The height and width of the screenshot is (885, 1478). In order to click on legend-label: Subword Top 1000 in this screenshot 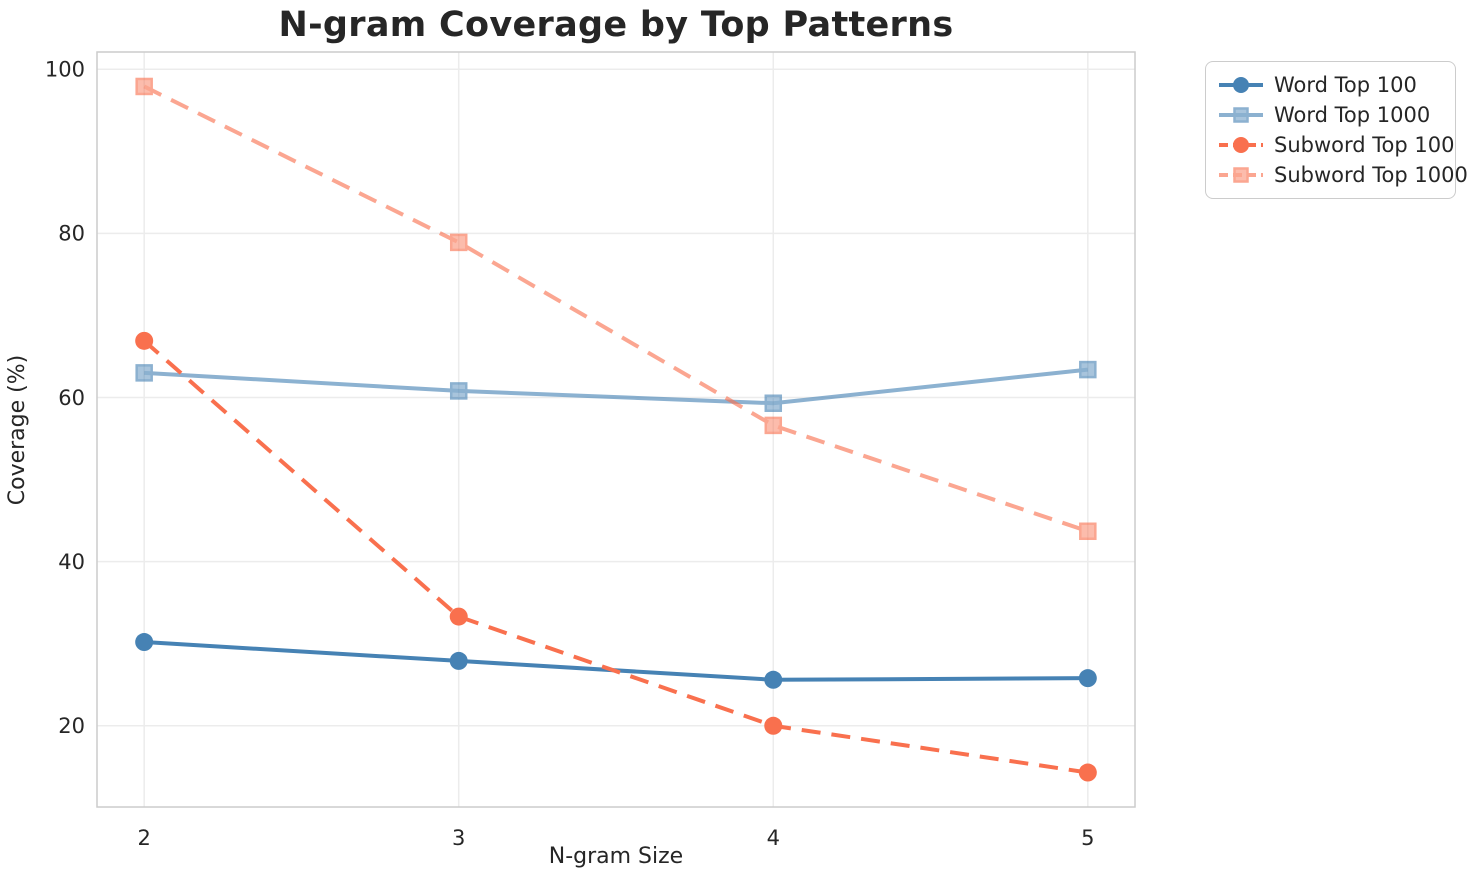, I will do `click(1371, 175)`.